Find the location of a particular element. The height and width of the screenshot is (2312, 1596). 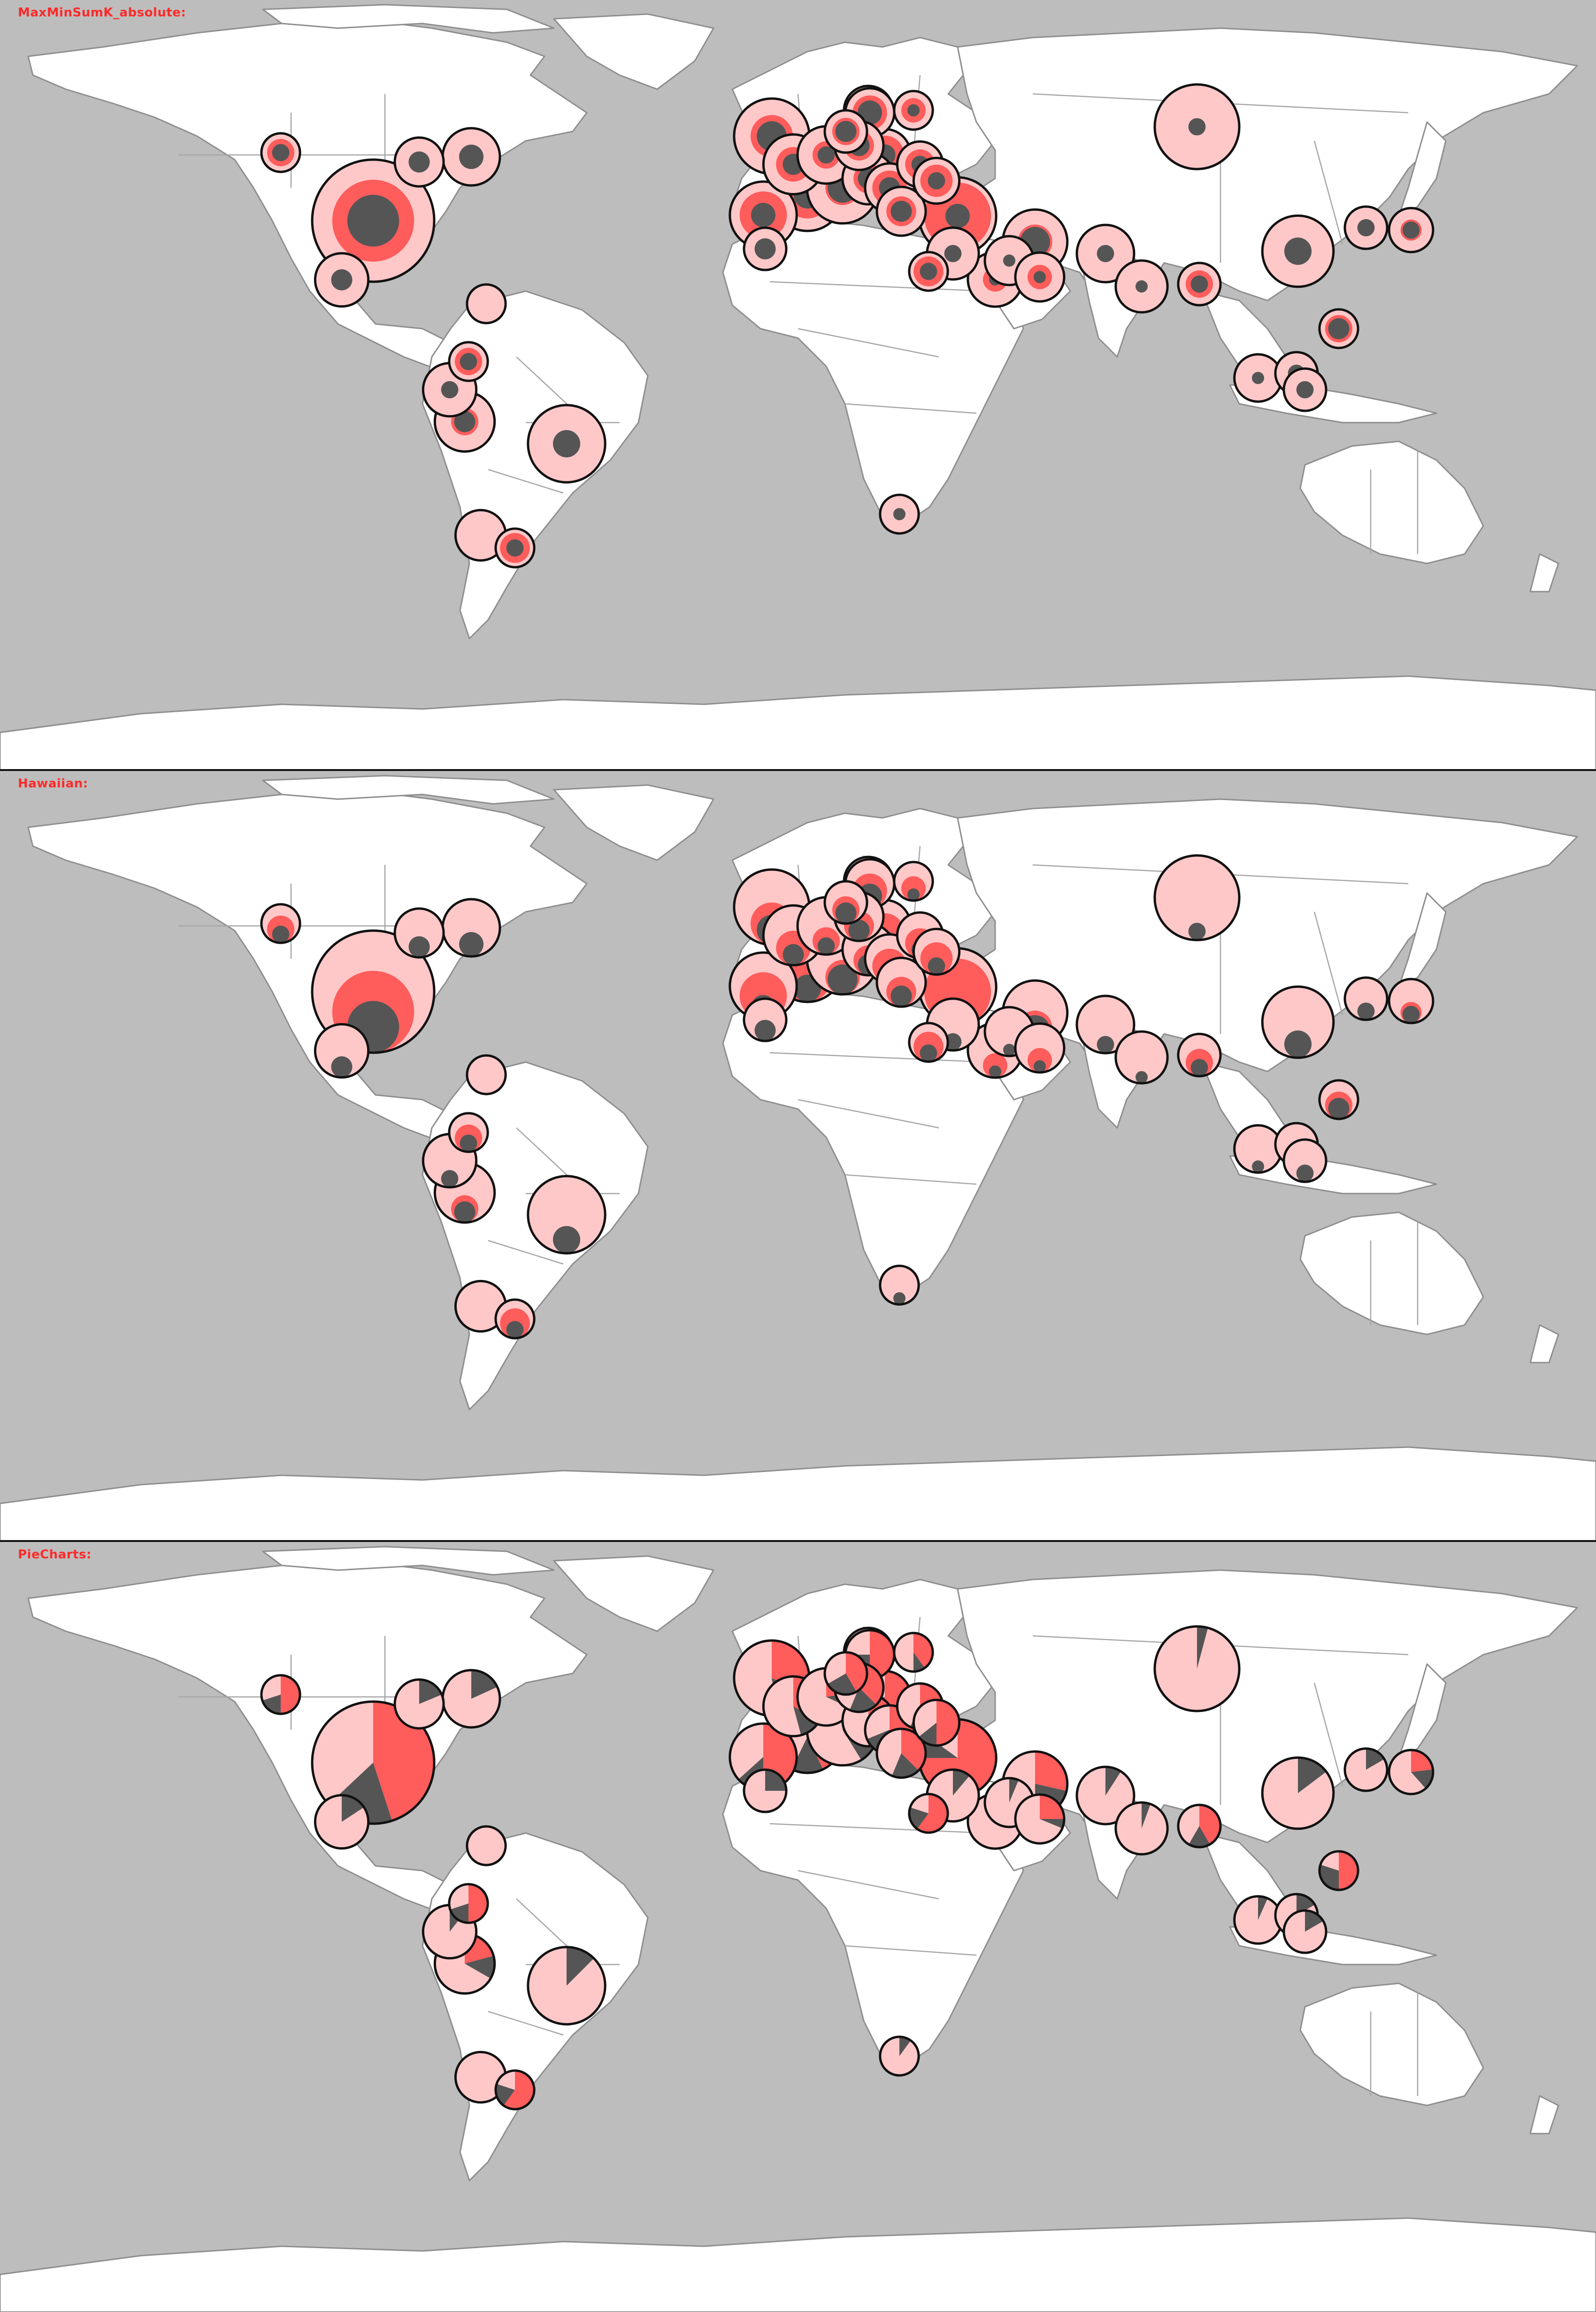

symbol-south-africa is located at coordinates (900, 2056).